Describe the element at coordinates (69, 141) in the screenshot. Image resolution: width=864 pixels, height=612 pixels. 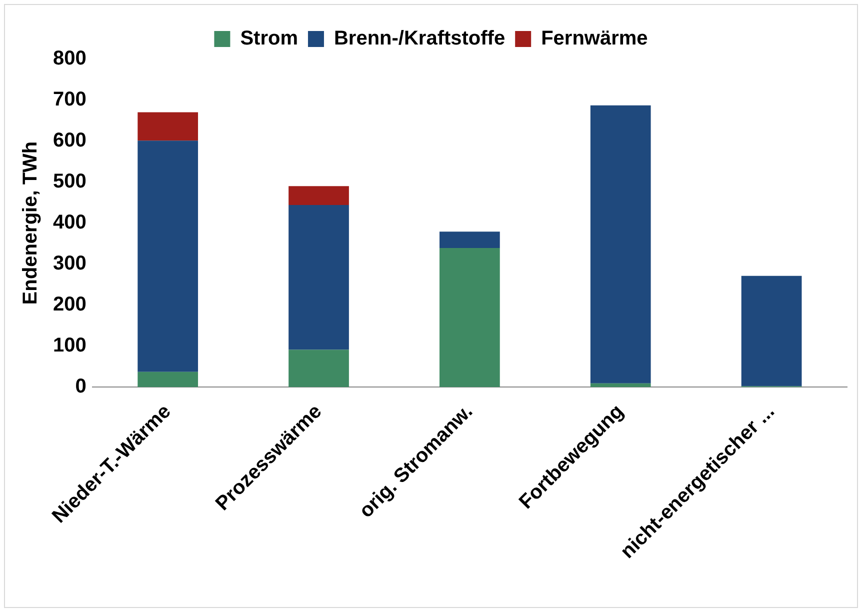
I see `y-tick-label: 600` at that location.